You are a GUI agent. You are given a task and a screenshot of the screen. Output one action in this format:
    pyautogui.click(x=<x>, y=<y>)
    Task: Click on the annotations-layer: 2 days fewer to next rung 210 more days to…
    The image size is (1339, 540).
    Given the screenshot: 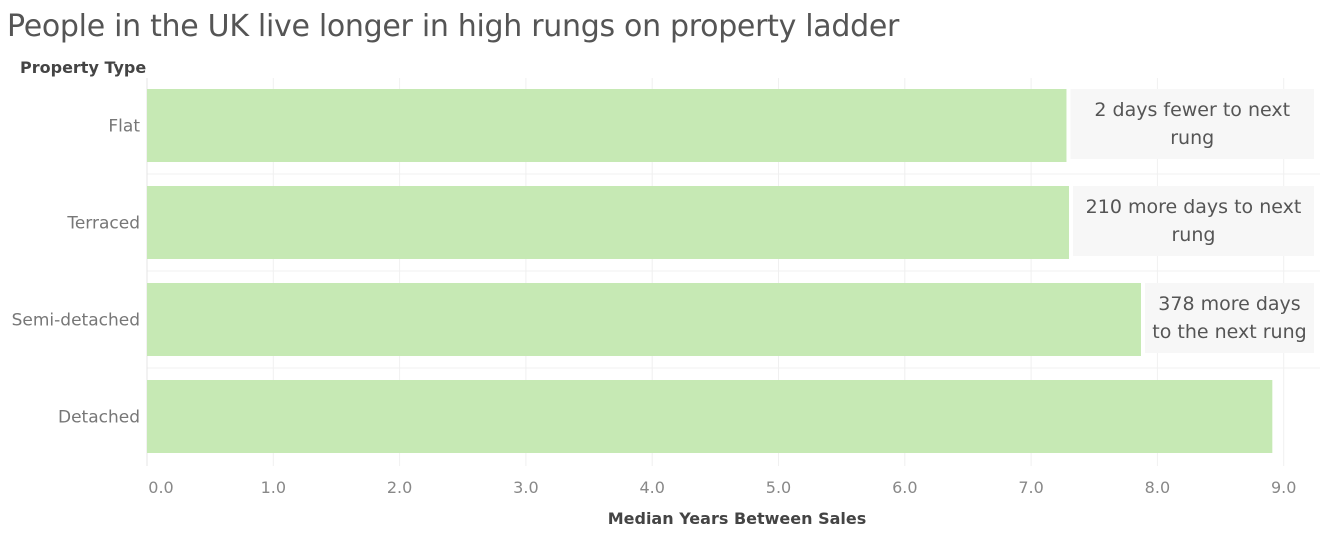 What is the action you would take?
    pyautogui.click(x=1192, y=221)
    